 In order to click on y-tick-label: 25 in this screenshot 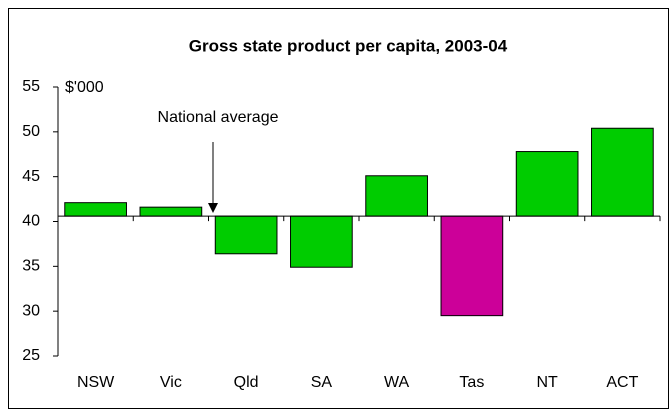, I will do `click(31, 355)`.